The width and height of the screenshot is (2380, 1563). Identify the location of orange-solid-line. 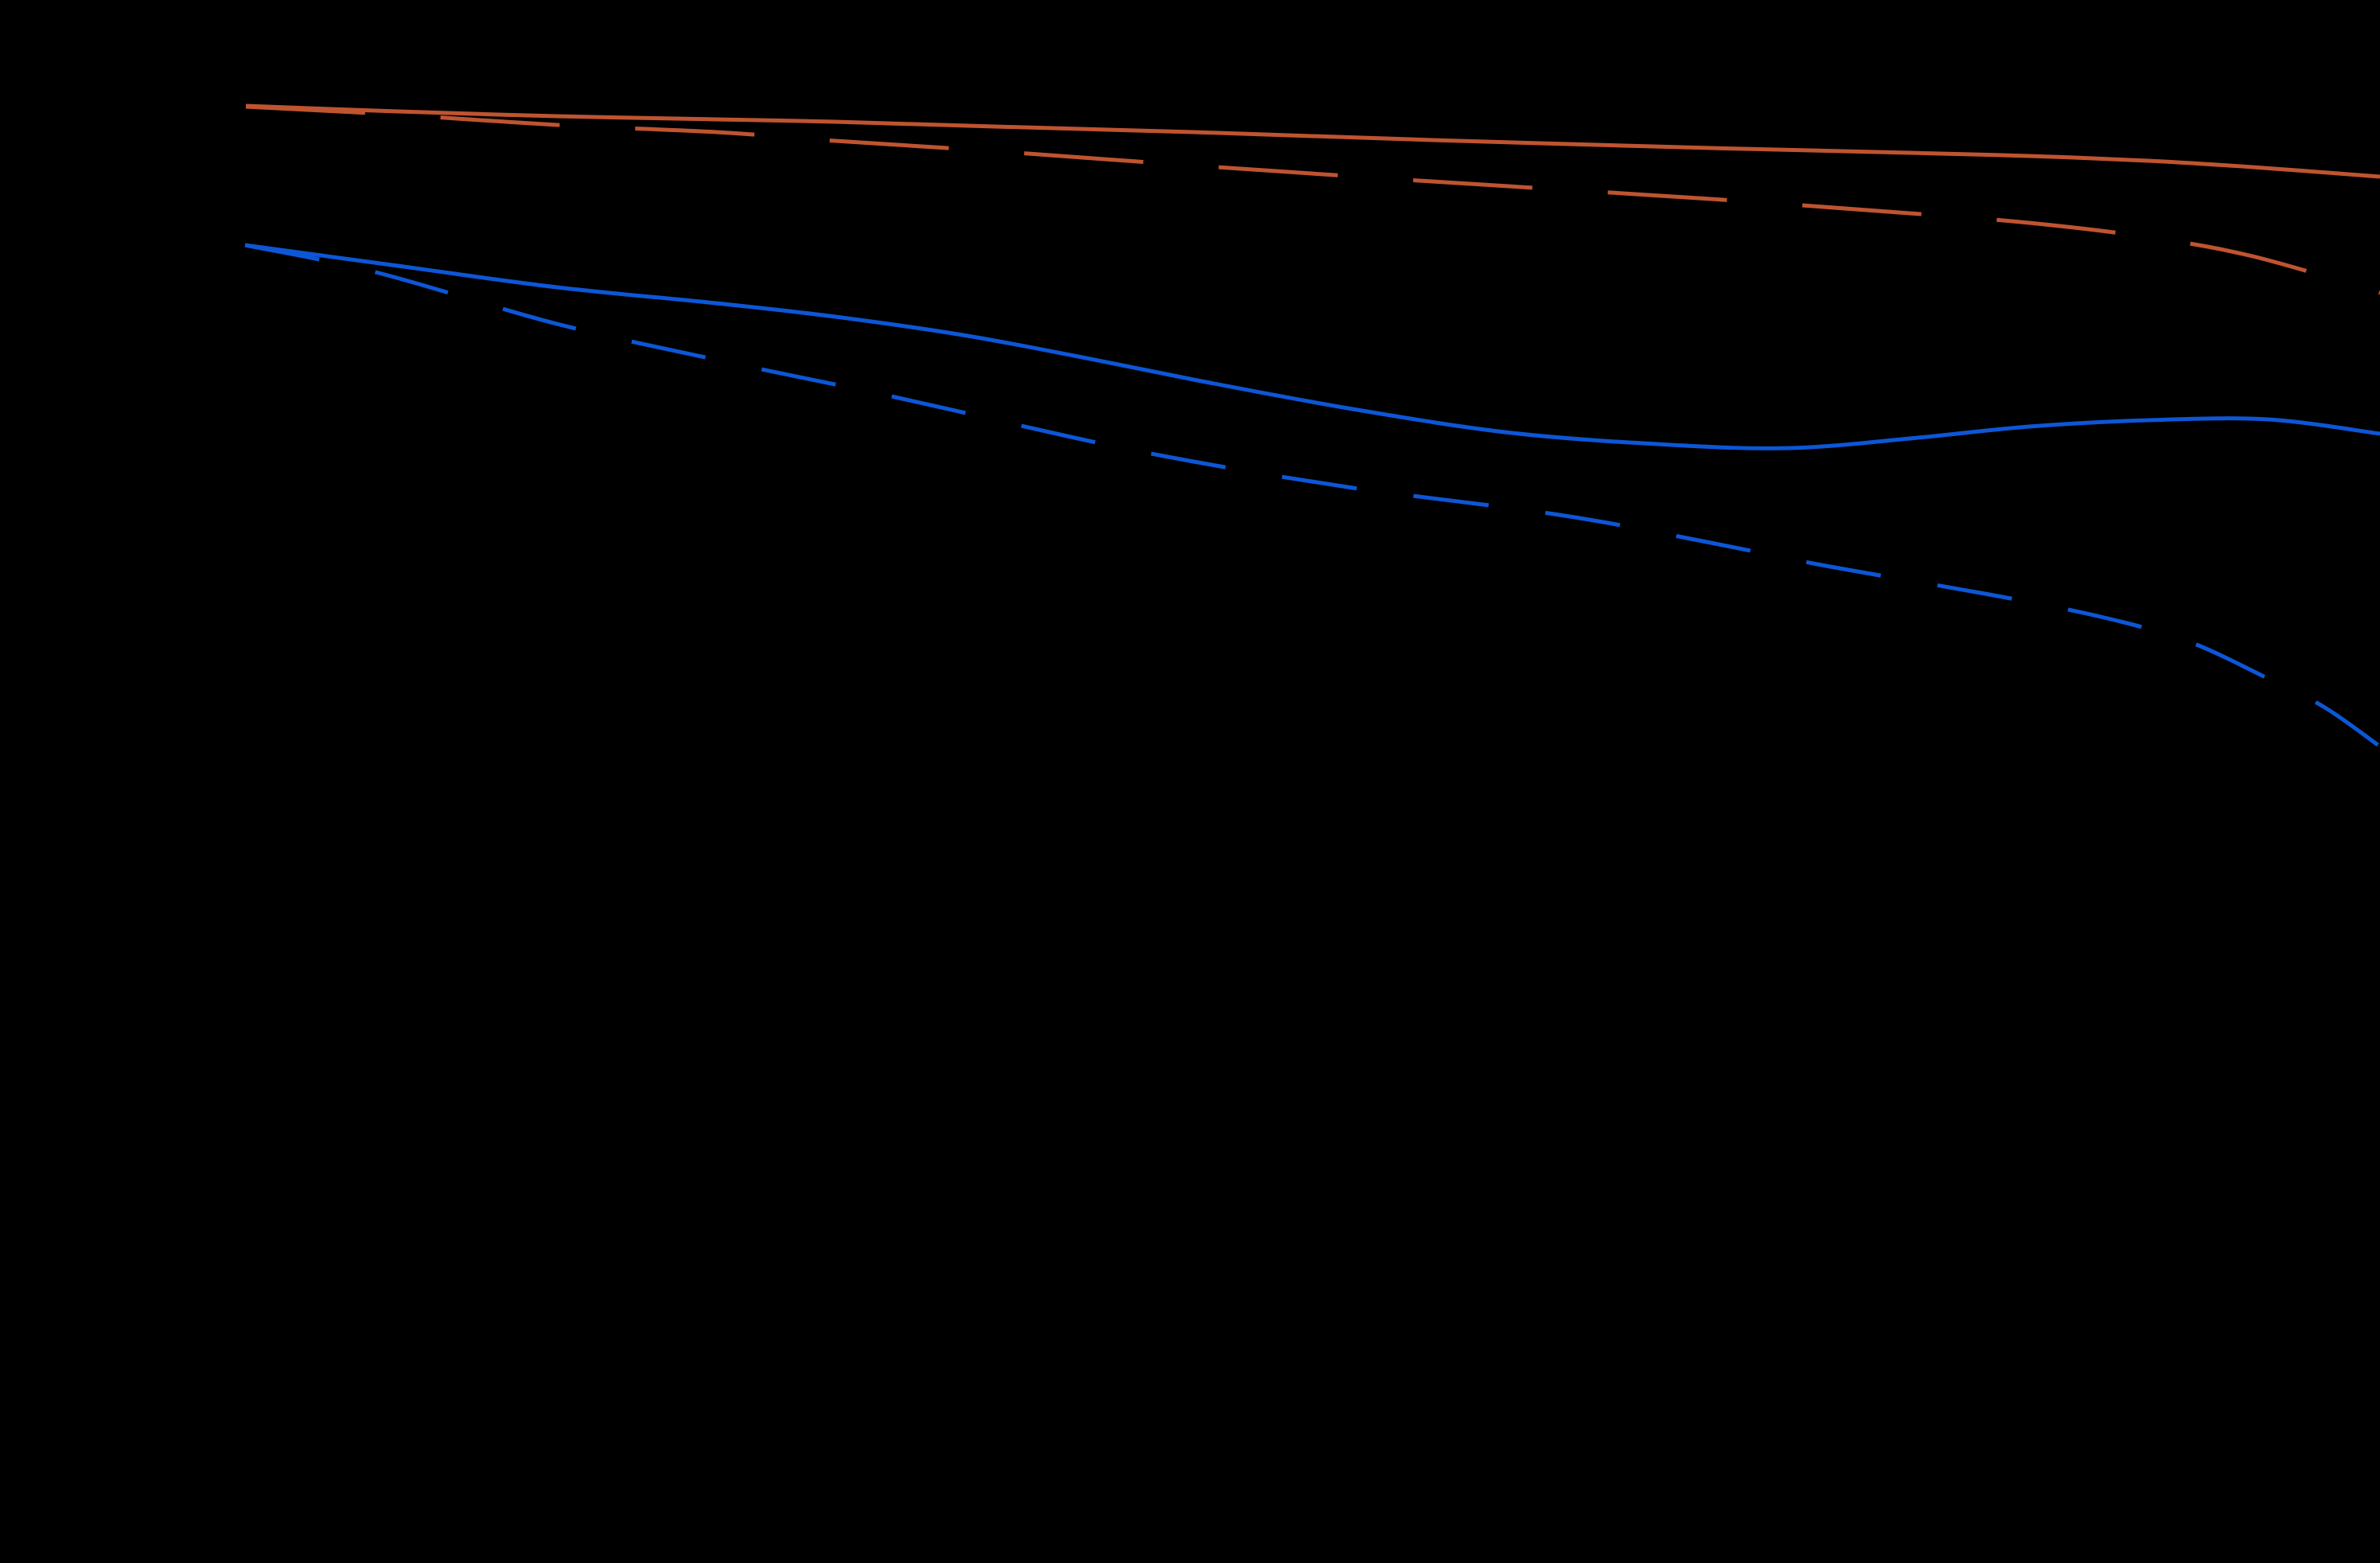
(1312, 141).